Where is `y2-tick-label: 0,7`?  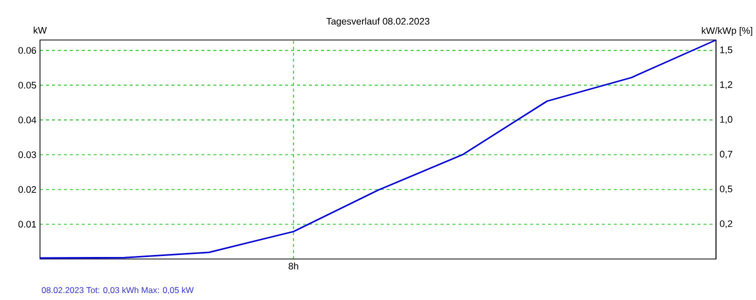
y2-tick-label: 0,7 is located at coordinates (726, 154).